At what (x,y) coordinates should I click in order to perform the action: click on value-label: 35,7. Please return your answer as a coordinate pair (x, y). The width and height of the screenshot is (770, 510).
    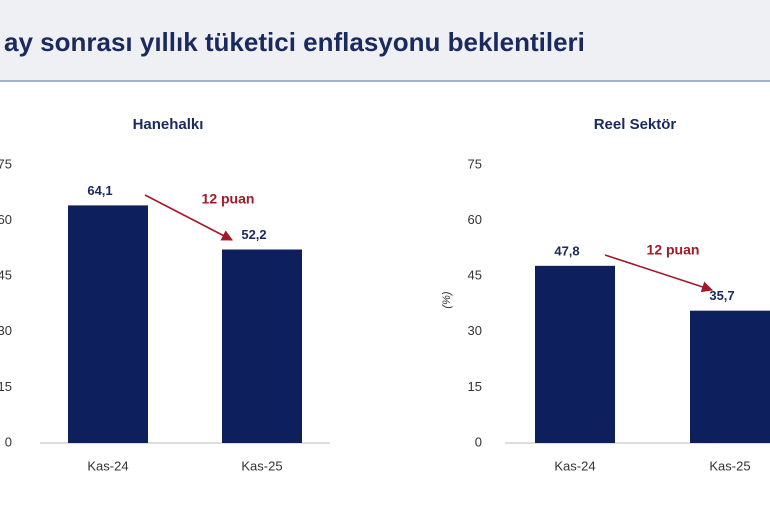
    Looking at the image, I should click on (721, 295).